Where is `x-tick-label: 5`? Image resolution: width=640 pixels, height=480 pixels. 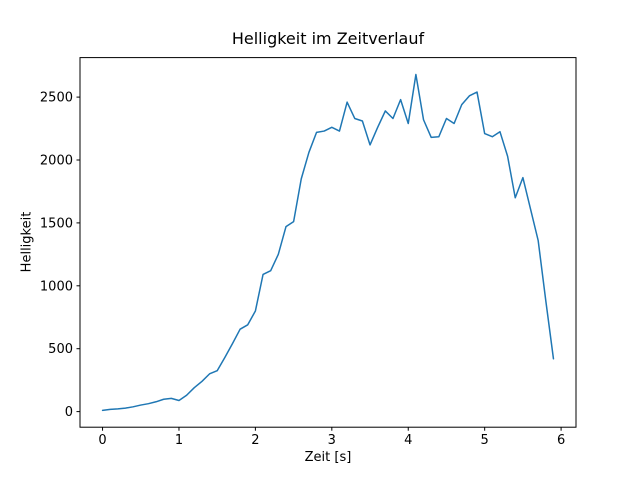 x-tick-label: 5 is located at coordinates (485, 440).